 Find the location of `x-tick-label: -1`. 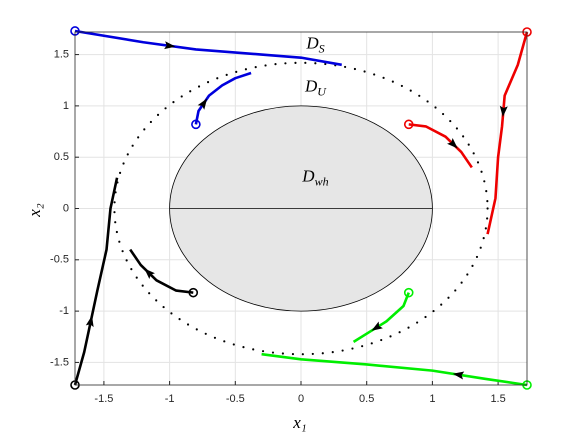

x-tick-label: -1 is located at coordinates (170, 399).